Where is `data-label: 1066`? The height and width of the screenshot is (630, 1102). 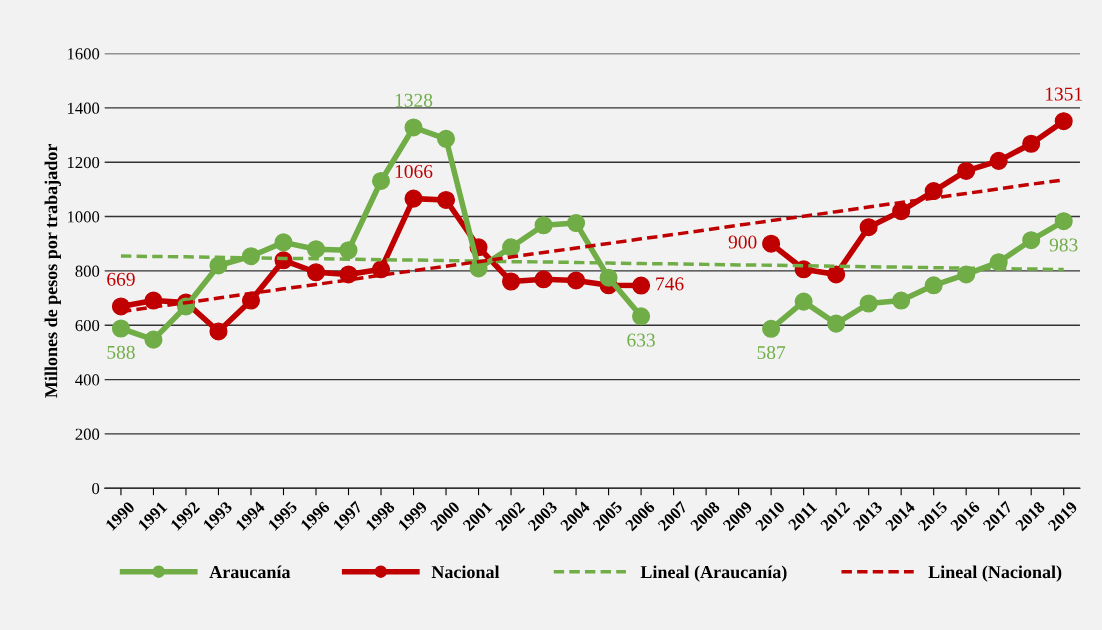 data-label: 1066 is located at coordinates (414, 171).